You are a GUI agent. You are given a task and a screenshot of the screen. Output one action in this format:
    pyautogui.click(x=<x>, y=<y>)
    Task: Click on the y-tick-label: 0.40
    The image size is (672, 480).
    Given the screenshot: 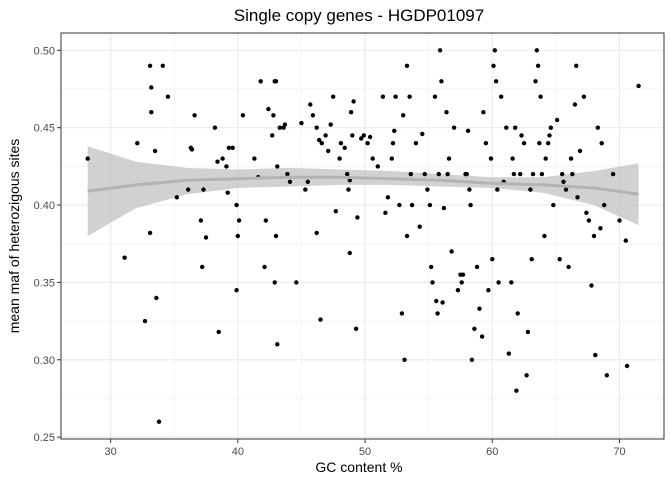 What is the action you would take?
    pyautogui.click(x=44, y=206)
    